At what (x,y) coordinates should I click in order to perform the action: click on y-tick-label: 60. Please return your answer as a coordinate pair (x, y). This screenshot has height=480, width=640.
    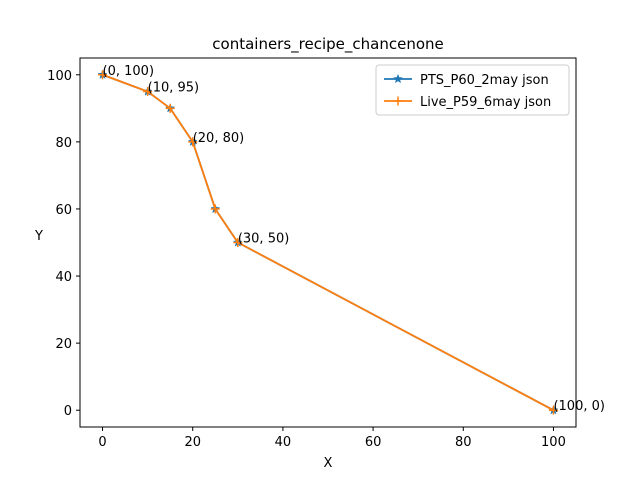
    Looking at the image, I should click on (63, 210).